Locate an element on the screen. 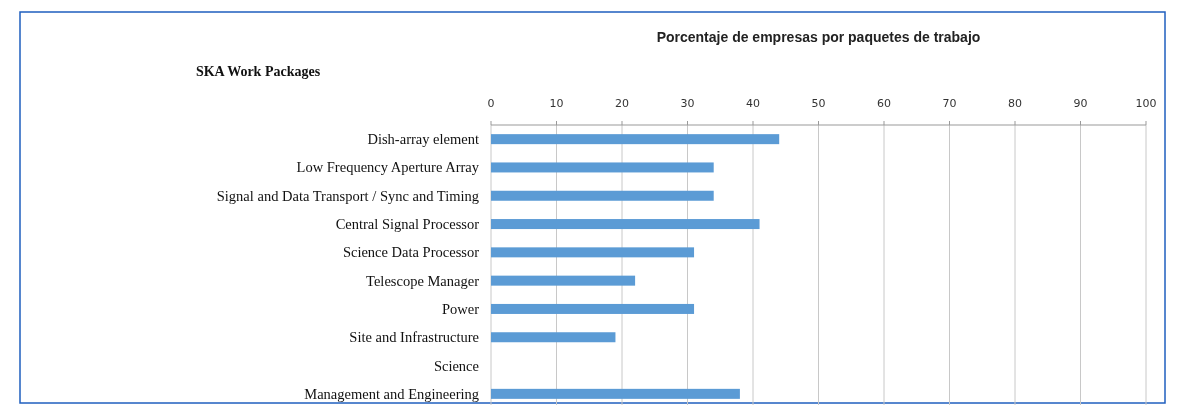 The height and width of the screenshot is (413, 1181). y-tick-label: Central Signal Processor is located at coordinates (407, 224).